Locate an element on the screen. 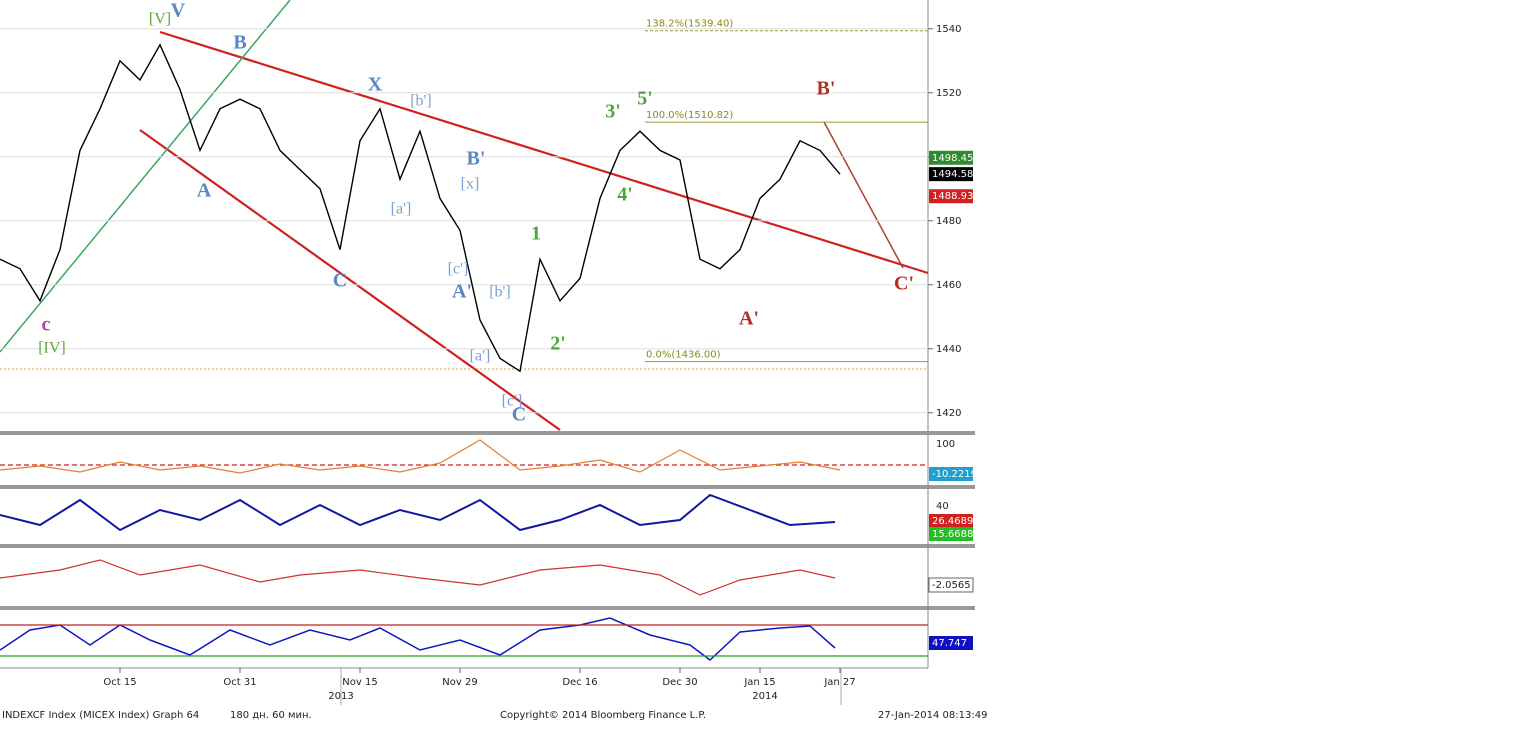  x-tick-label: Oct 15 is located at coordinates (119, 682).